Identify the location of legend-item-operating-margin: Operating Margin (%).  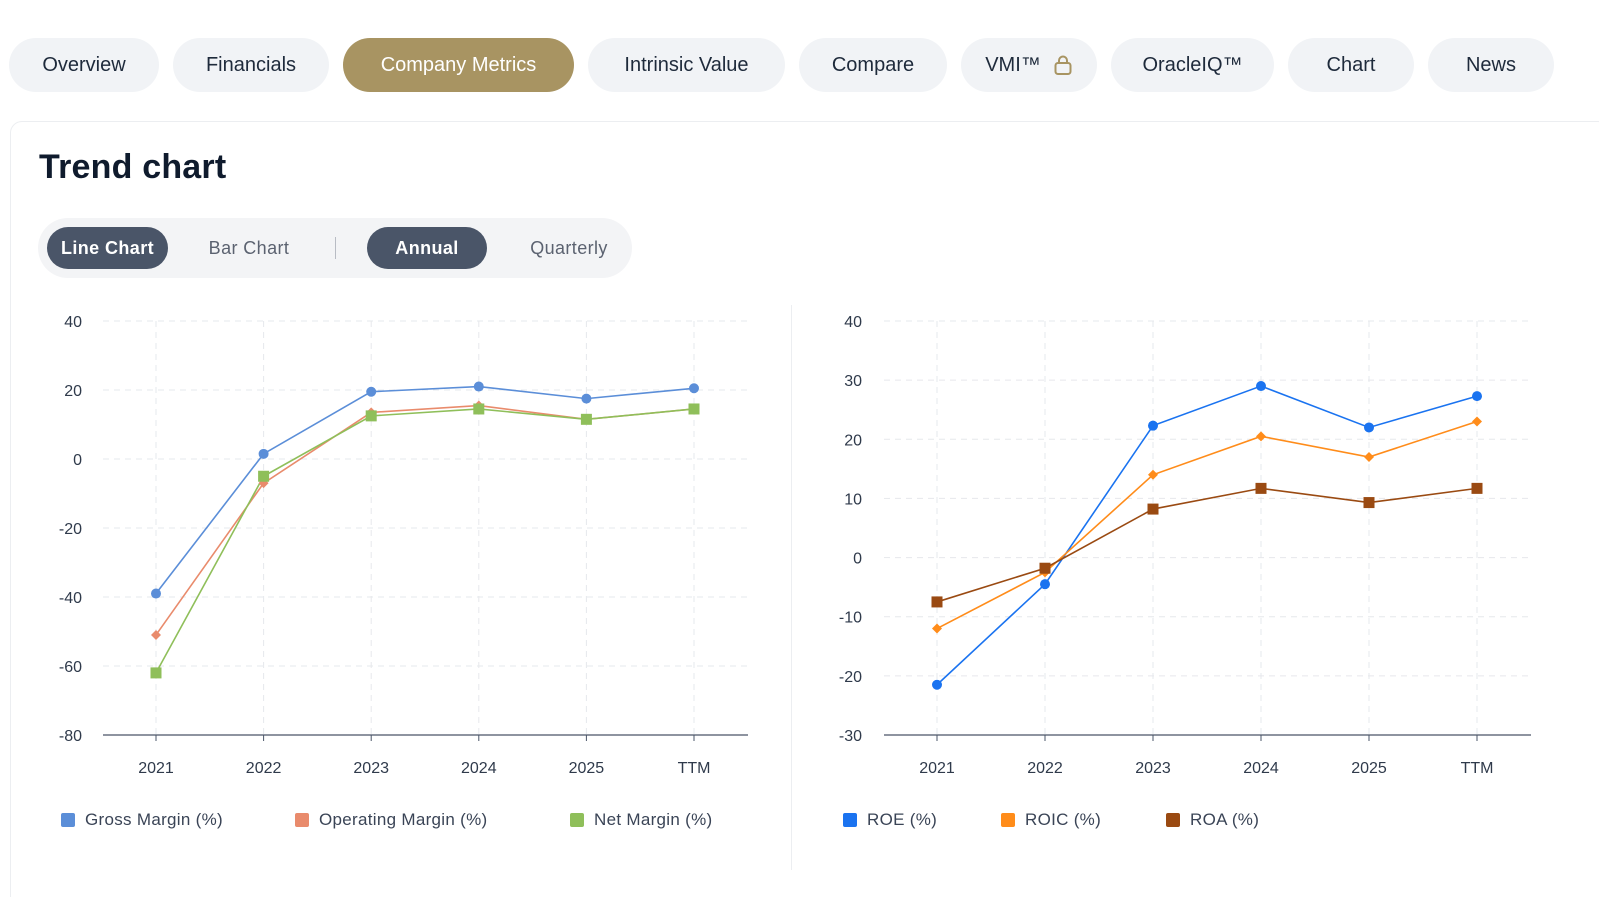
(432, 820).